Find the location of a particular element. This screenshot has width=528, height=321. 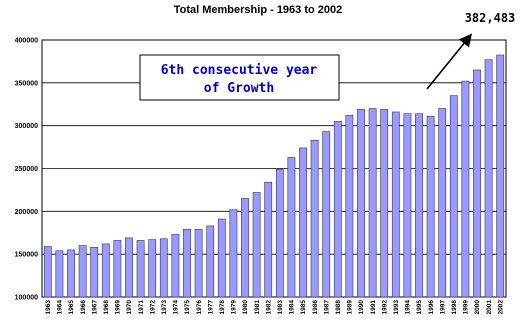

x-tick-label: 1993 is located at coordinates (396, 307).